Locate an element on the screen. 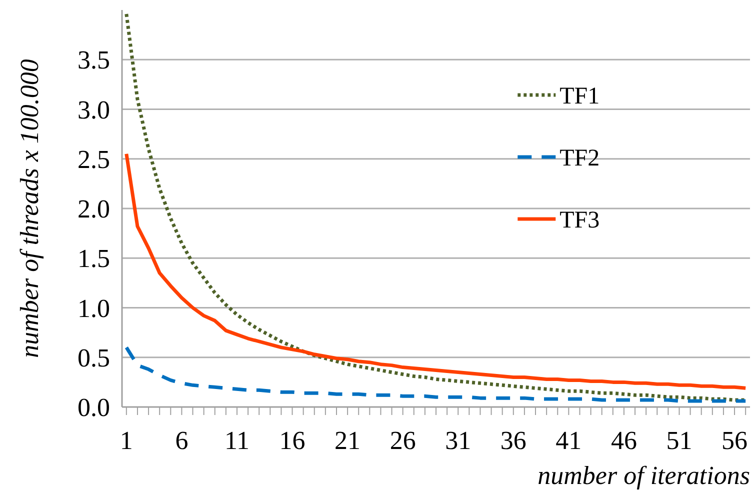 This screenshot has width=755, height=494. x-tick-label: 36 is located at coordinates (513, 440).